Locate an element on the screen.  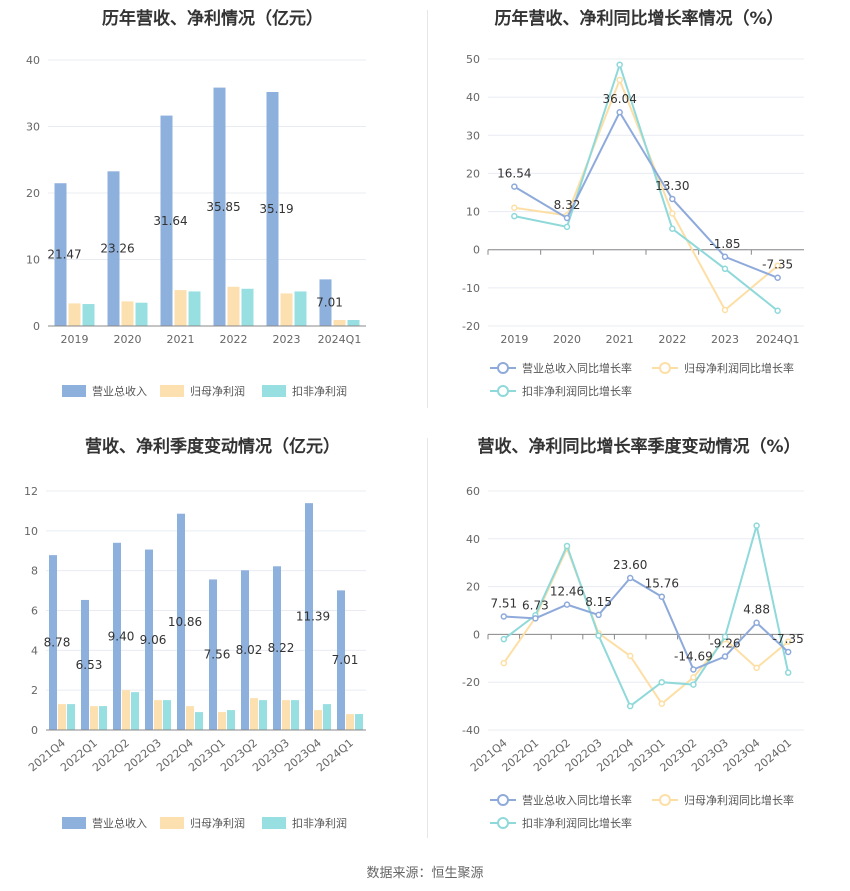
legend-label-3: 扣非净利润 is located at coordinates (319, 391).